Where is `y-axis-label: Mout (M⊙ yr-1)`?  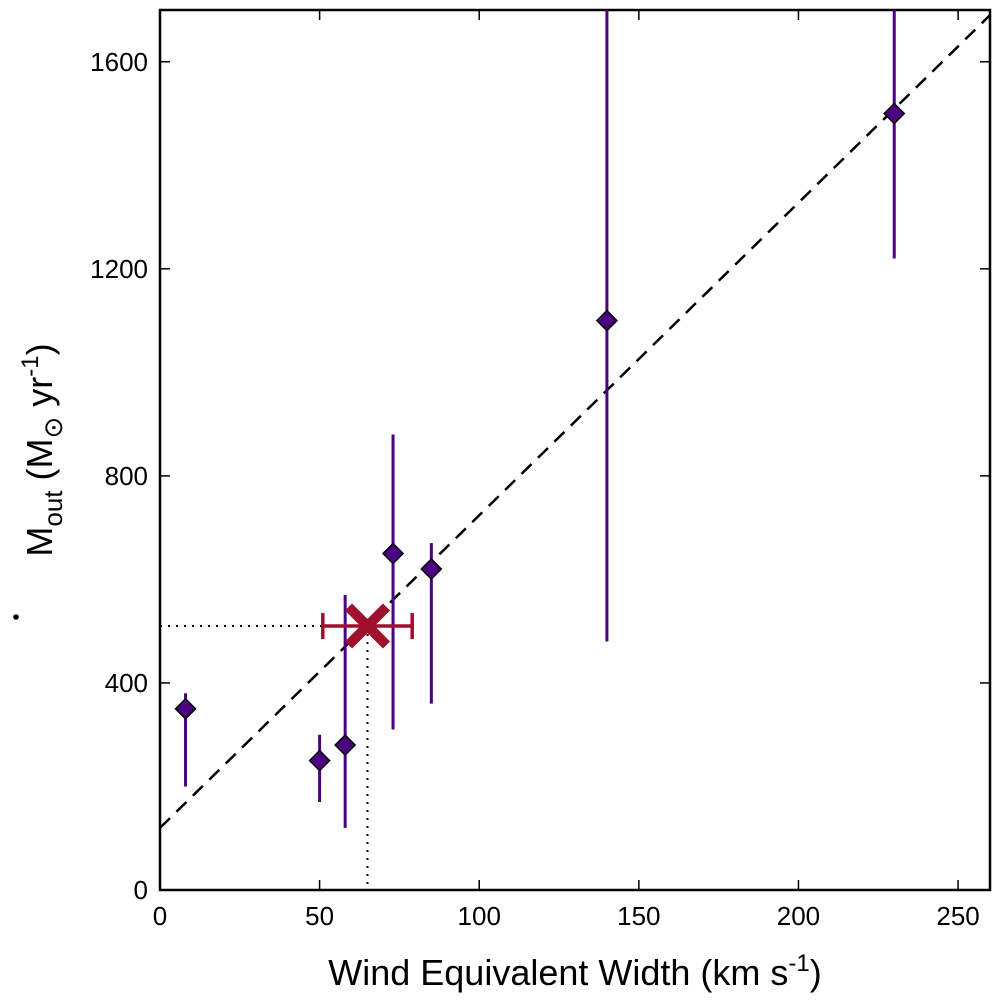
y-axis-label: Mout (M⊙ yr-1) is located at coordinates (42, 449).